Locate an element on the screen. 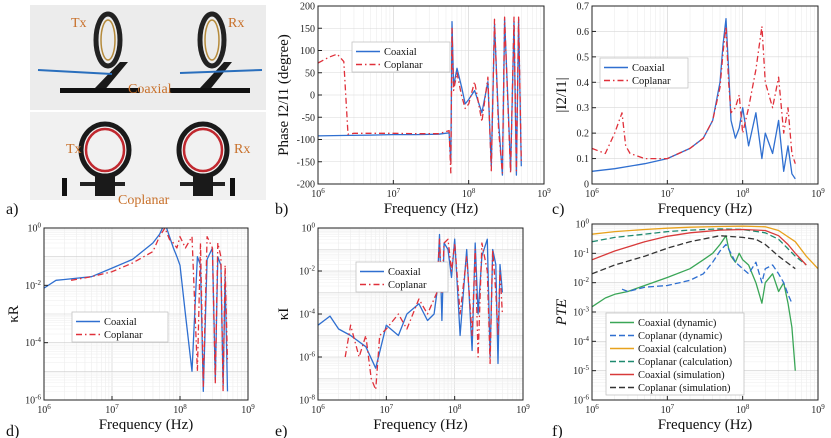 This screenshot has width=831, height=438. series-b is located at coordinates (420, 96).